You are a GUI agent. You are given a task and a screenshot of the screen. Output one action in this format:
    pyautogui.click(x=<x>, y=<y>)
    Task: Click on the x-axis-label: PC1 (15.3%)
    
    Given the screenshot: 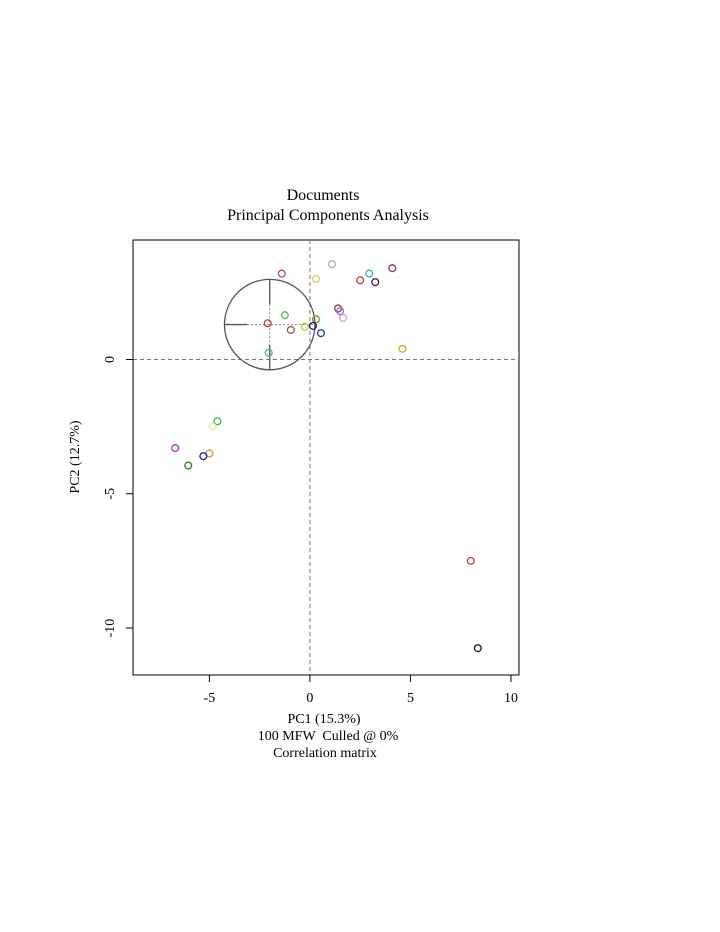 What is the action you would take?
    pyautogui.click(x=323, y=719)
    